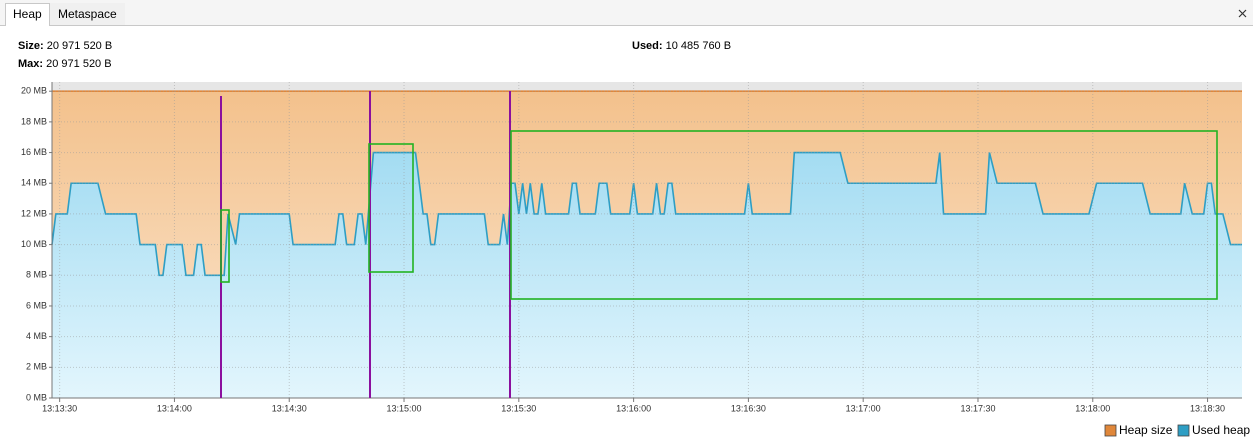 The width and height of the screenshot is (1253, 443). Describe the element at coordinates (1207, 408) in the screenshot. I see `x-tick-label: 13:18:30` at that location.